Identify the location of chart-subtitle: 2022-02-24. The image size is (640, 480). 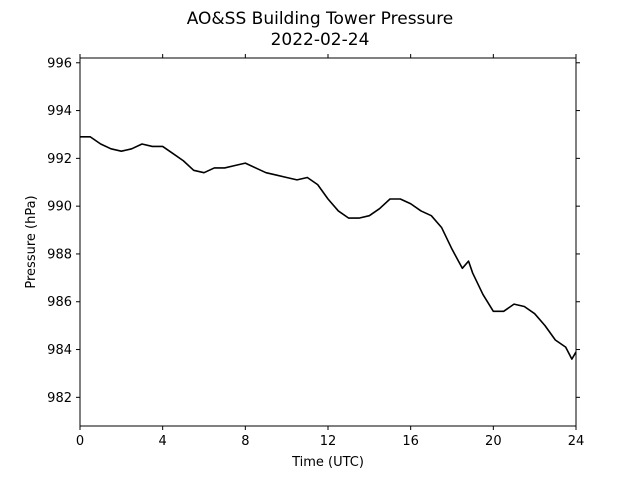
(320, 40).